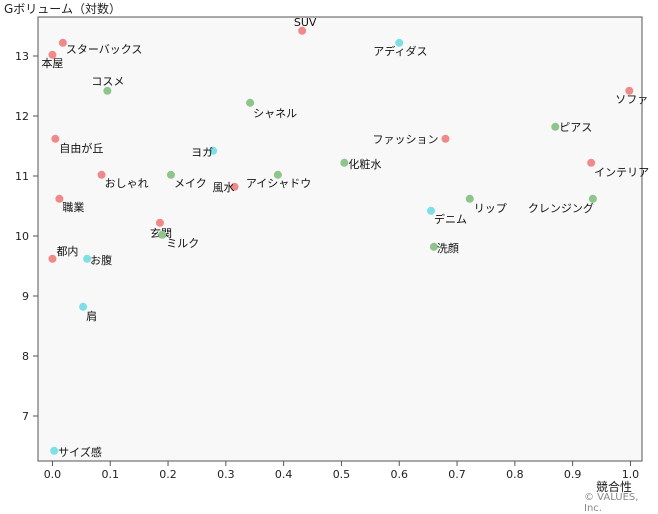 This screenshot has width=658, height=514. What do you see at coordinates (202, 152) in the screenshot?
I see `data-point-label: ヨガ` at bounding box center [202, 152].